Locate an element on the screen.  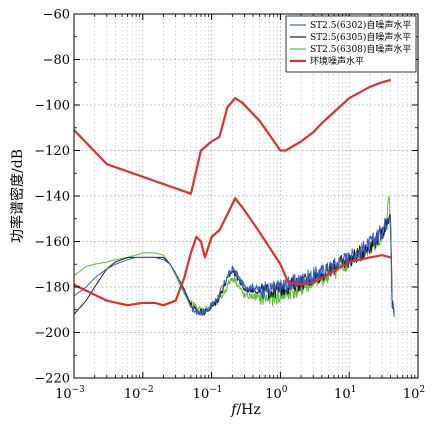
x-axis-label-unit: /Hz is located at coordinates (248, 410).